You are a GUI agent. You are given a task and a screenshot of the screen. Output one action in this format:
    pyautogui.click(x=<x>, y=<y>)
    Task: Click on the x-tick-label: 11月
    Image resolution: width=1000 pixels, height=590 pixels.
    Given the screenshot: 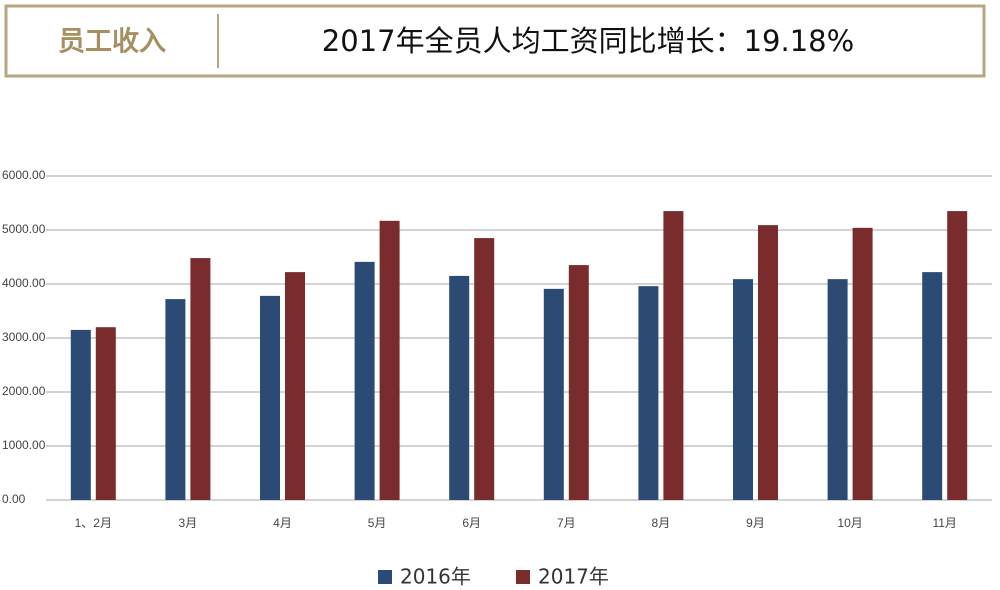 What is the action you would take?
    pyautogui.click(x=944, y=523)
    